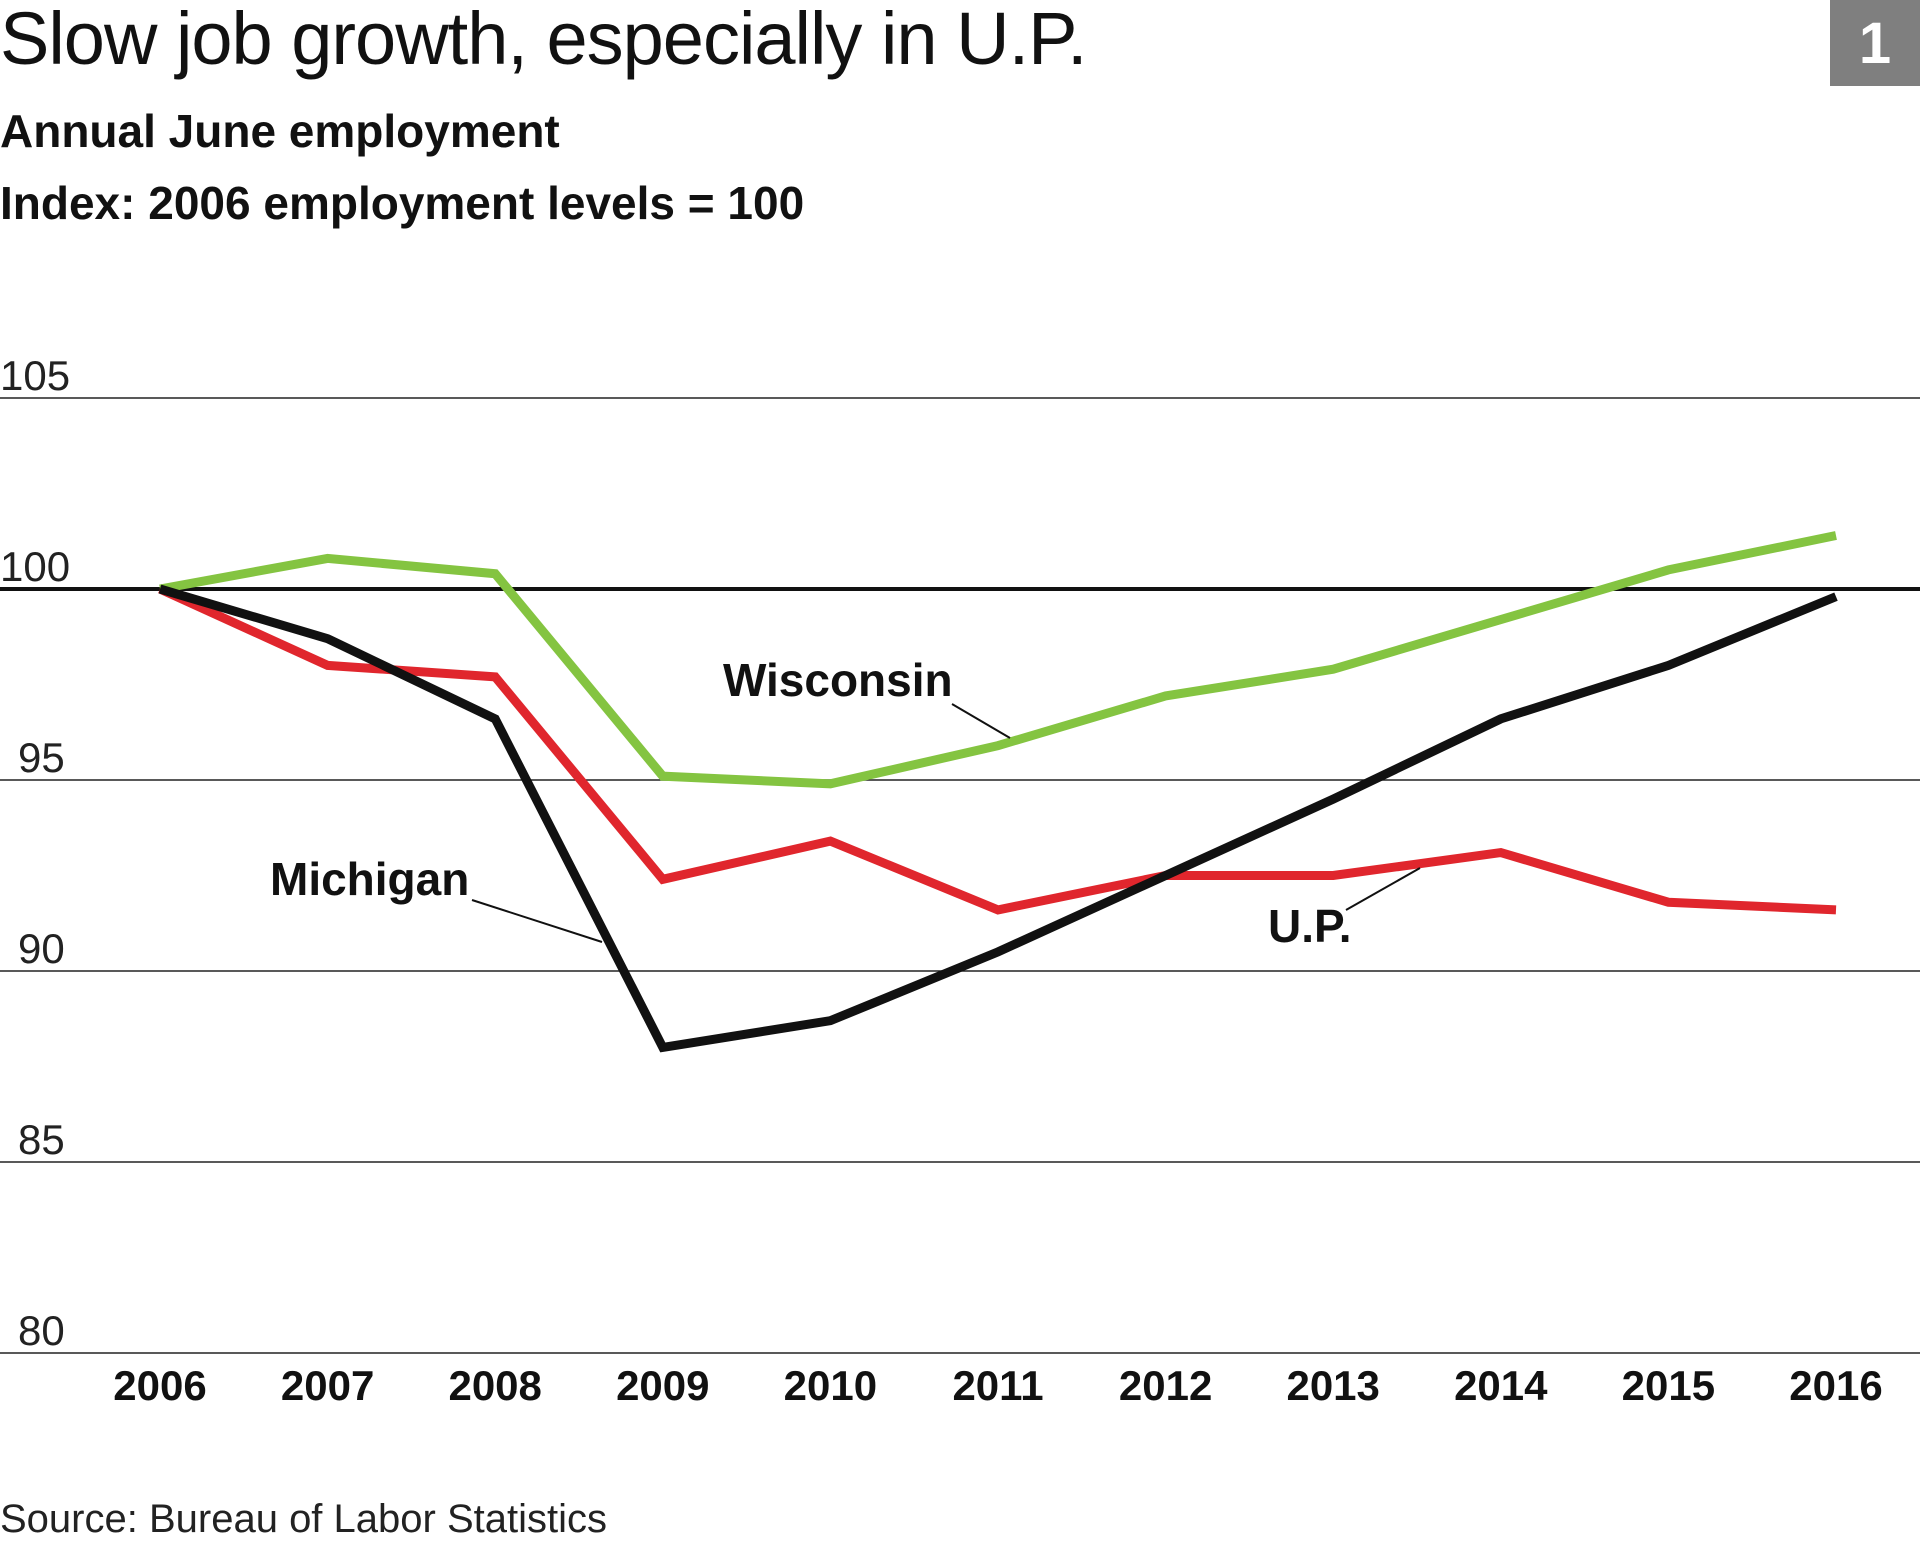 The width and height of the screenshot is (1920, 1542). I want to click on y-tick-label-85: 85, so click(41, 1139).